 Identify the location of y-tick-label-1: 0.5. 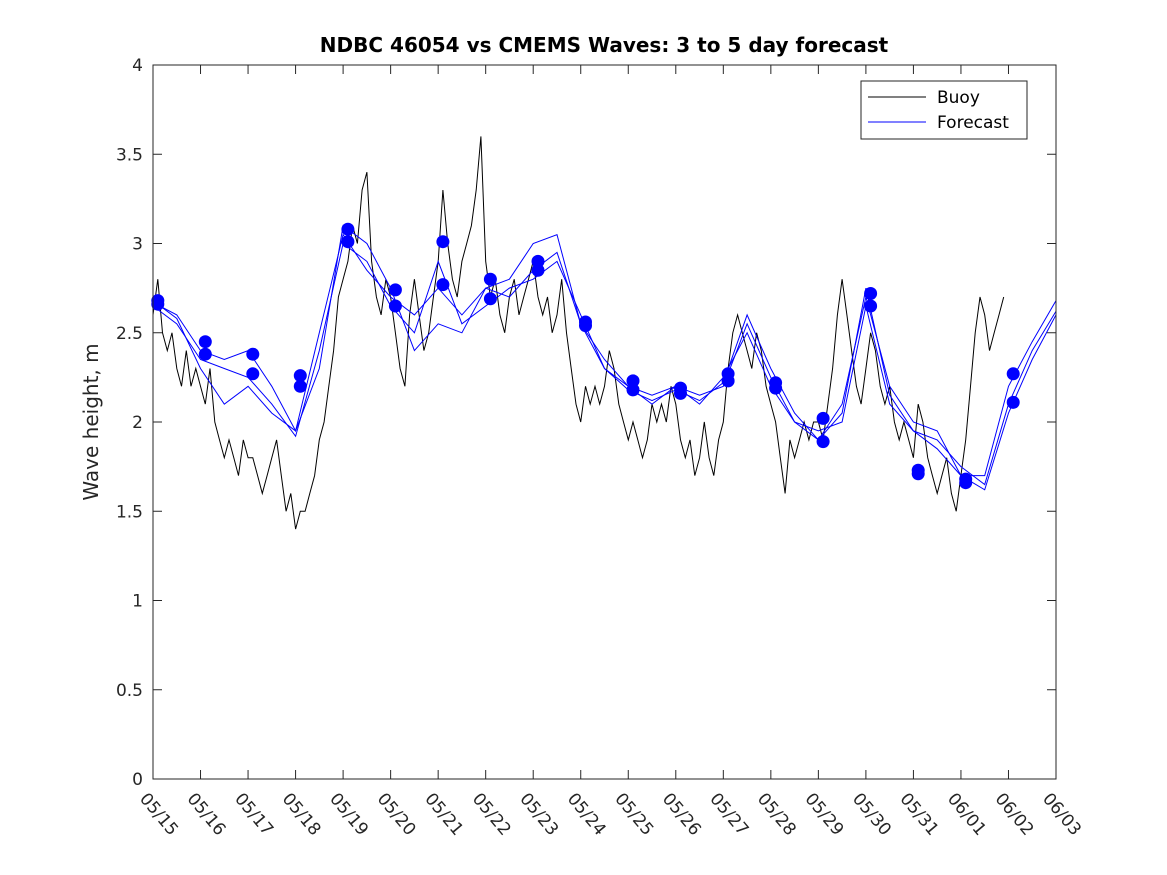
(129, 691).